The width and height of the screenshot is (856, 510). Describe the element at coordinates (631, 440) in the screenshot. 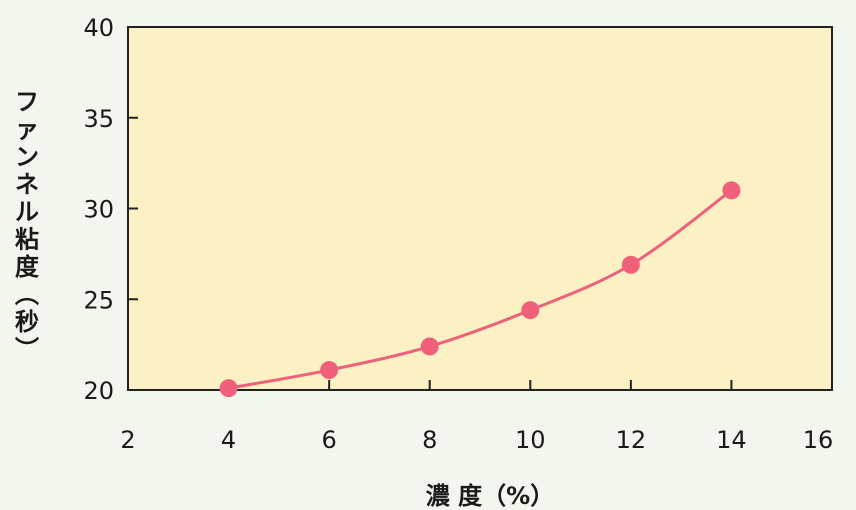

I see `x-tick-label: 12` at that location.